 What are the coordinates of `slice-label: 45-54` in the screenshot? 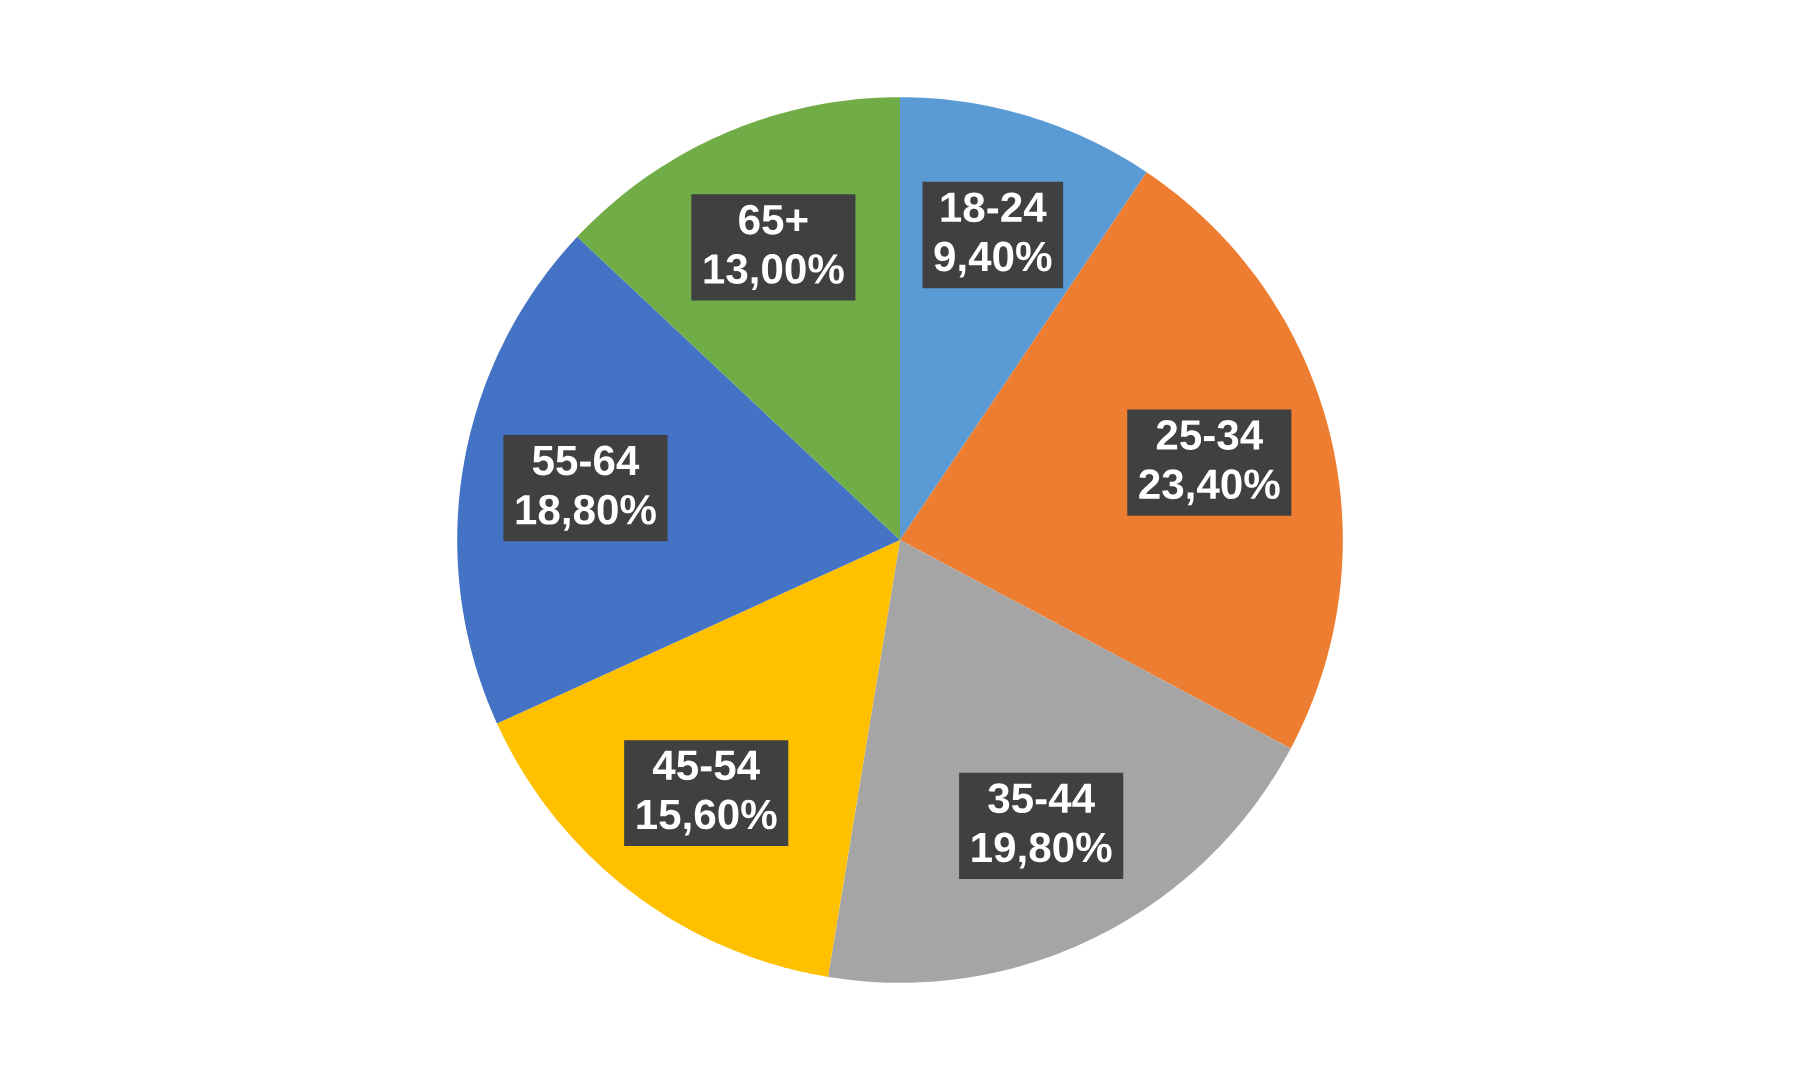 It's located at (706, 765).